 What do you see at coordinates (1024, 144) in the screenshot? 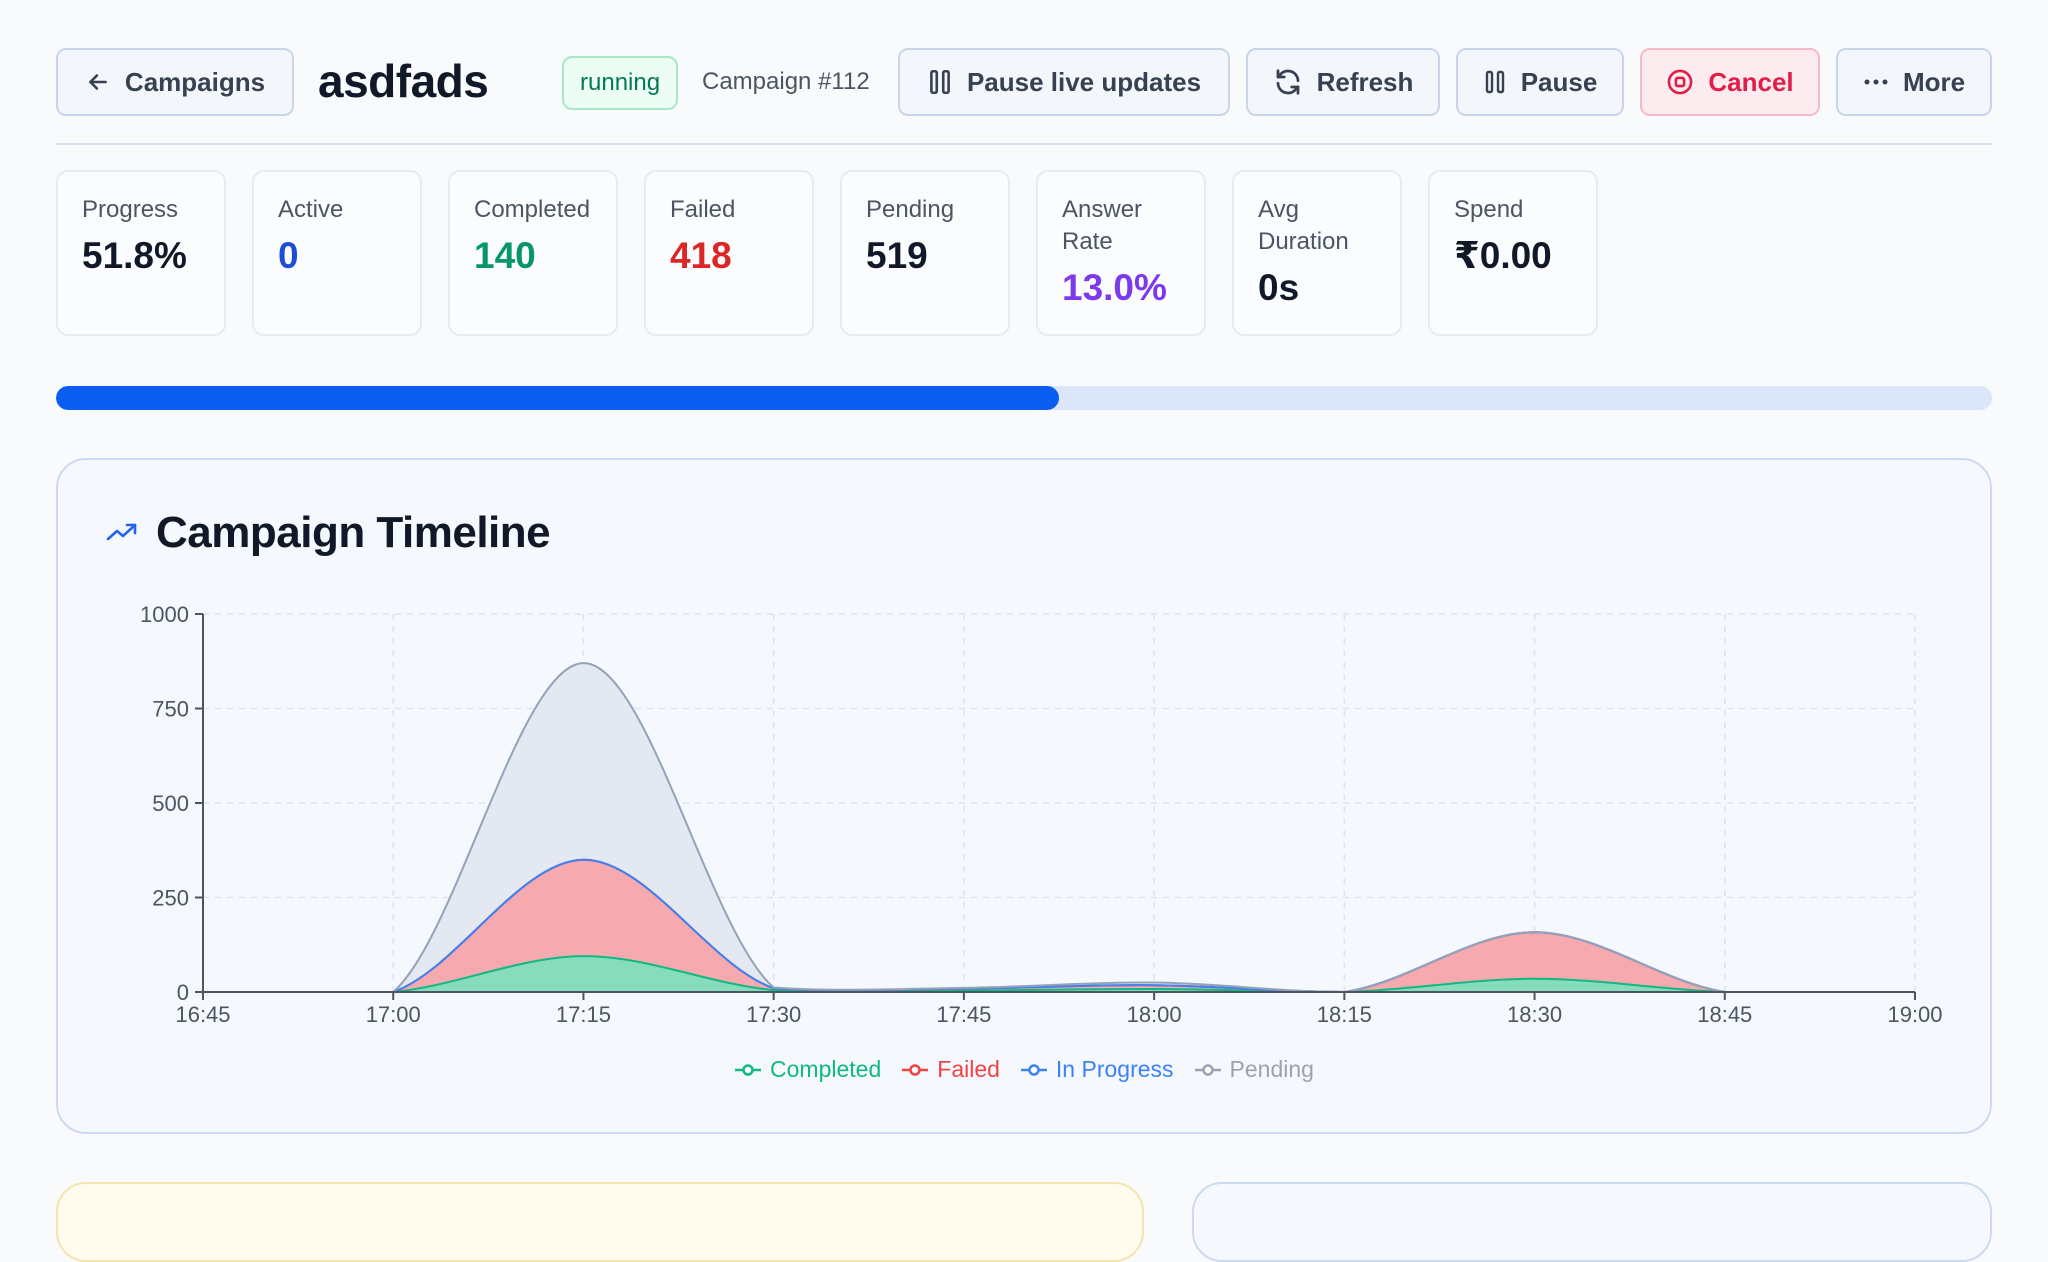
I see `header-divider` at bounding box center [1024, 144].